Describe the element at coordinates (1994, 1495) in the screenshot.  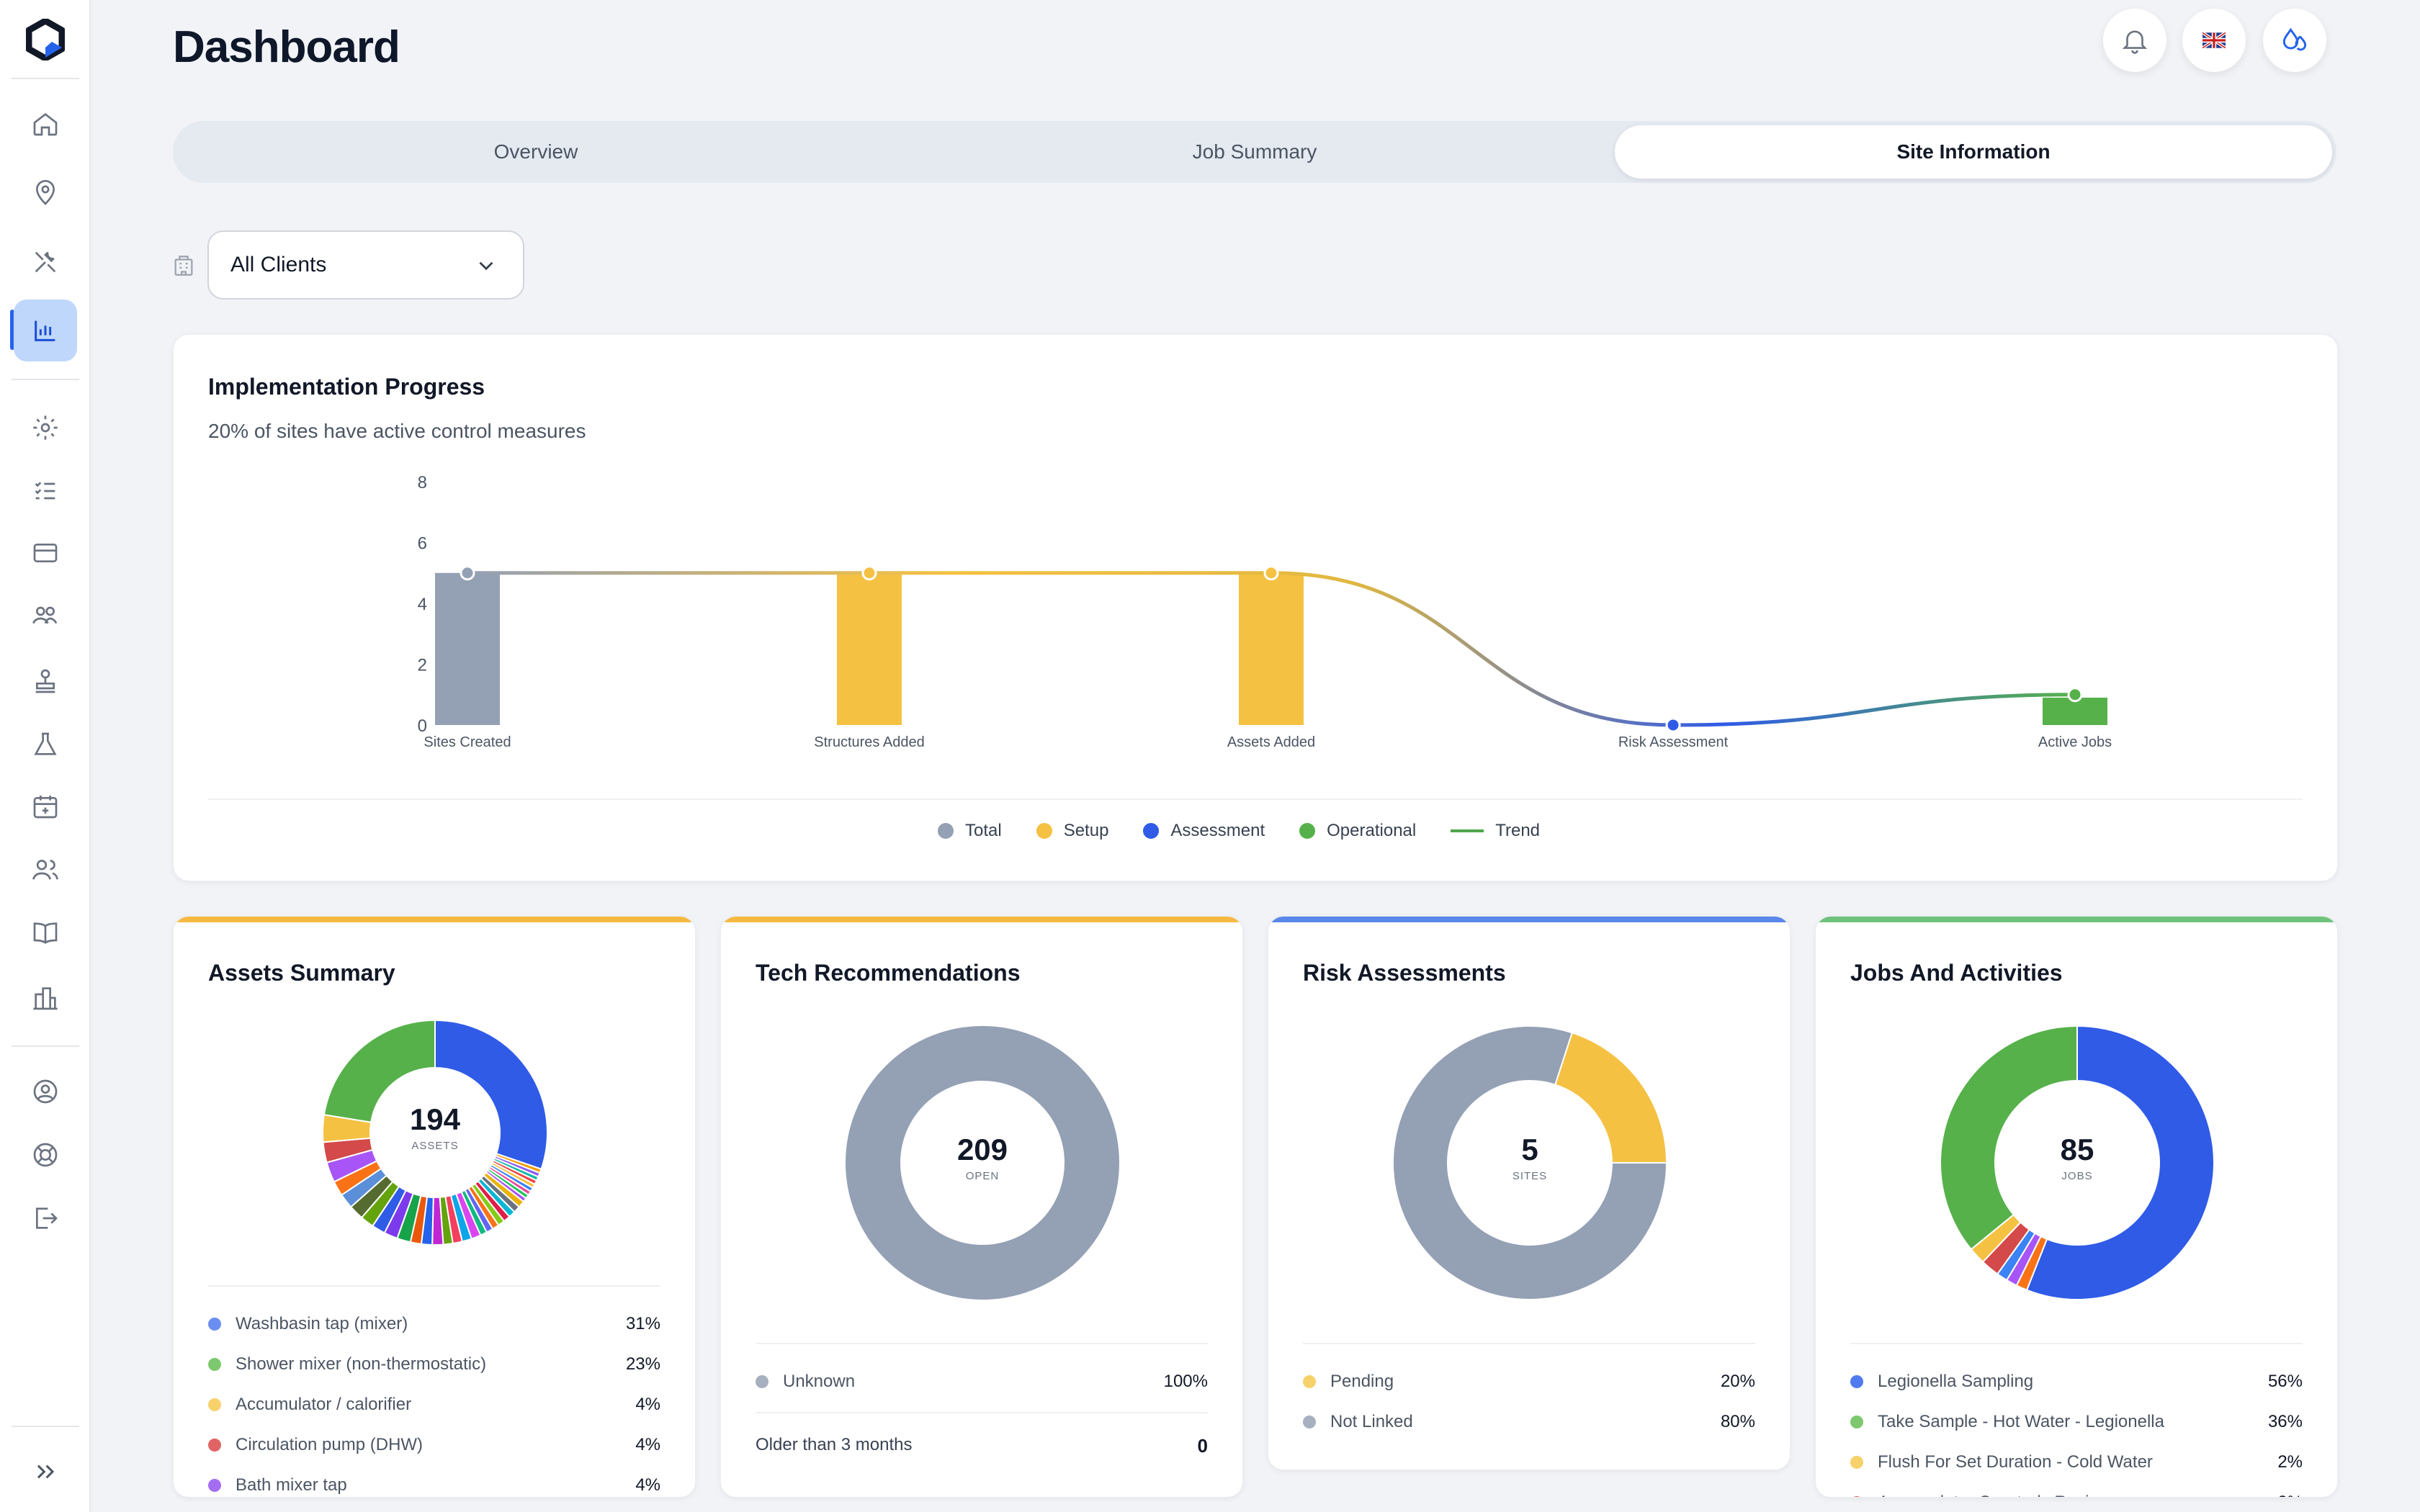
I see `legend-label: Accumulator Quarterly Review` at that location.